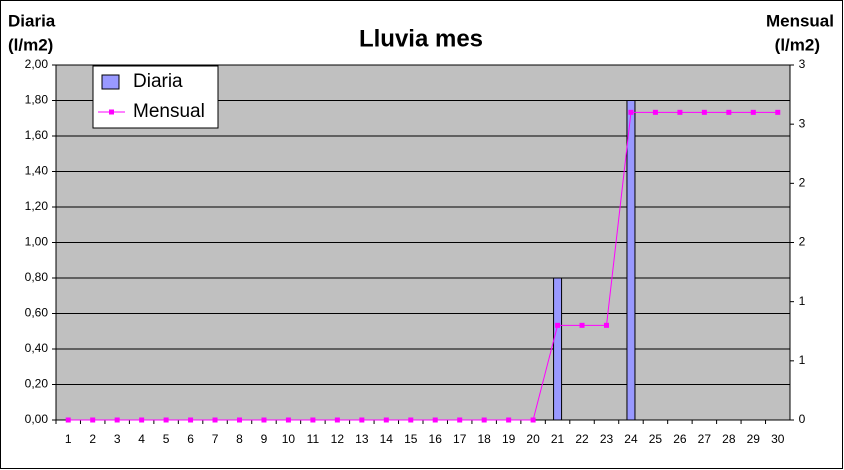 The height and width of the screenshot is (470, 844). I want to click on x-tick-label: 21, so click(558, 439).